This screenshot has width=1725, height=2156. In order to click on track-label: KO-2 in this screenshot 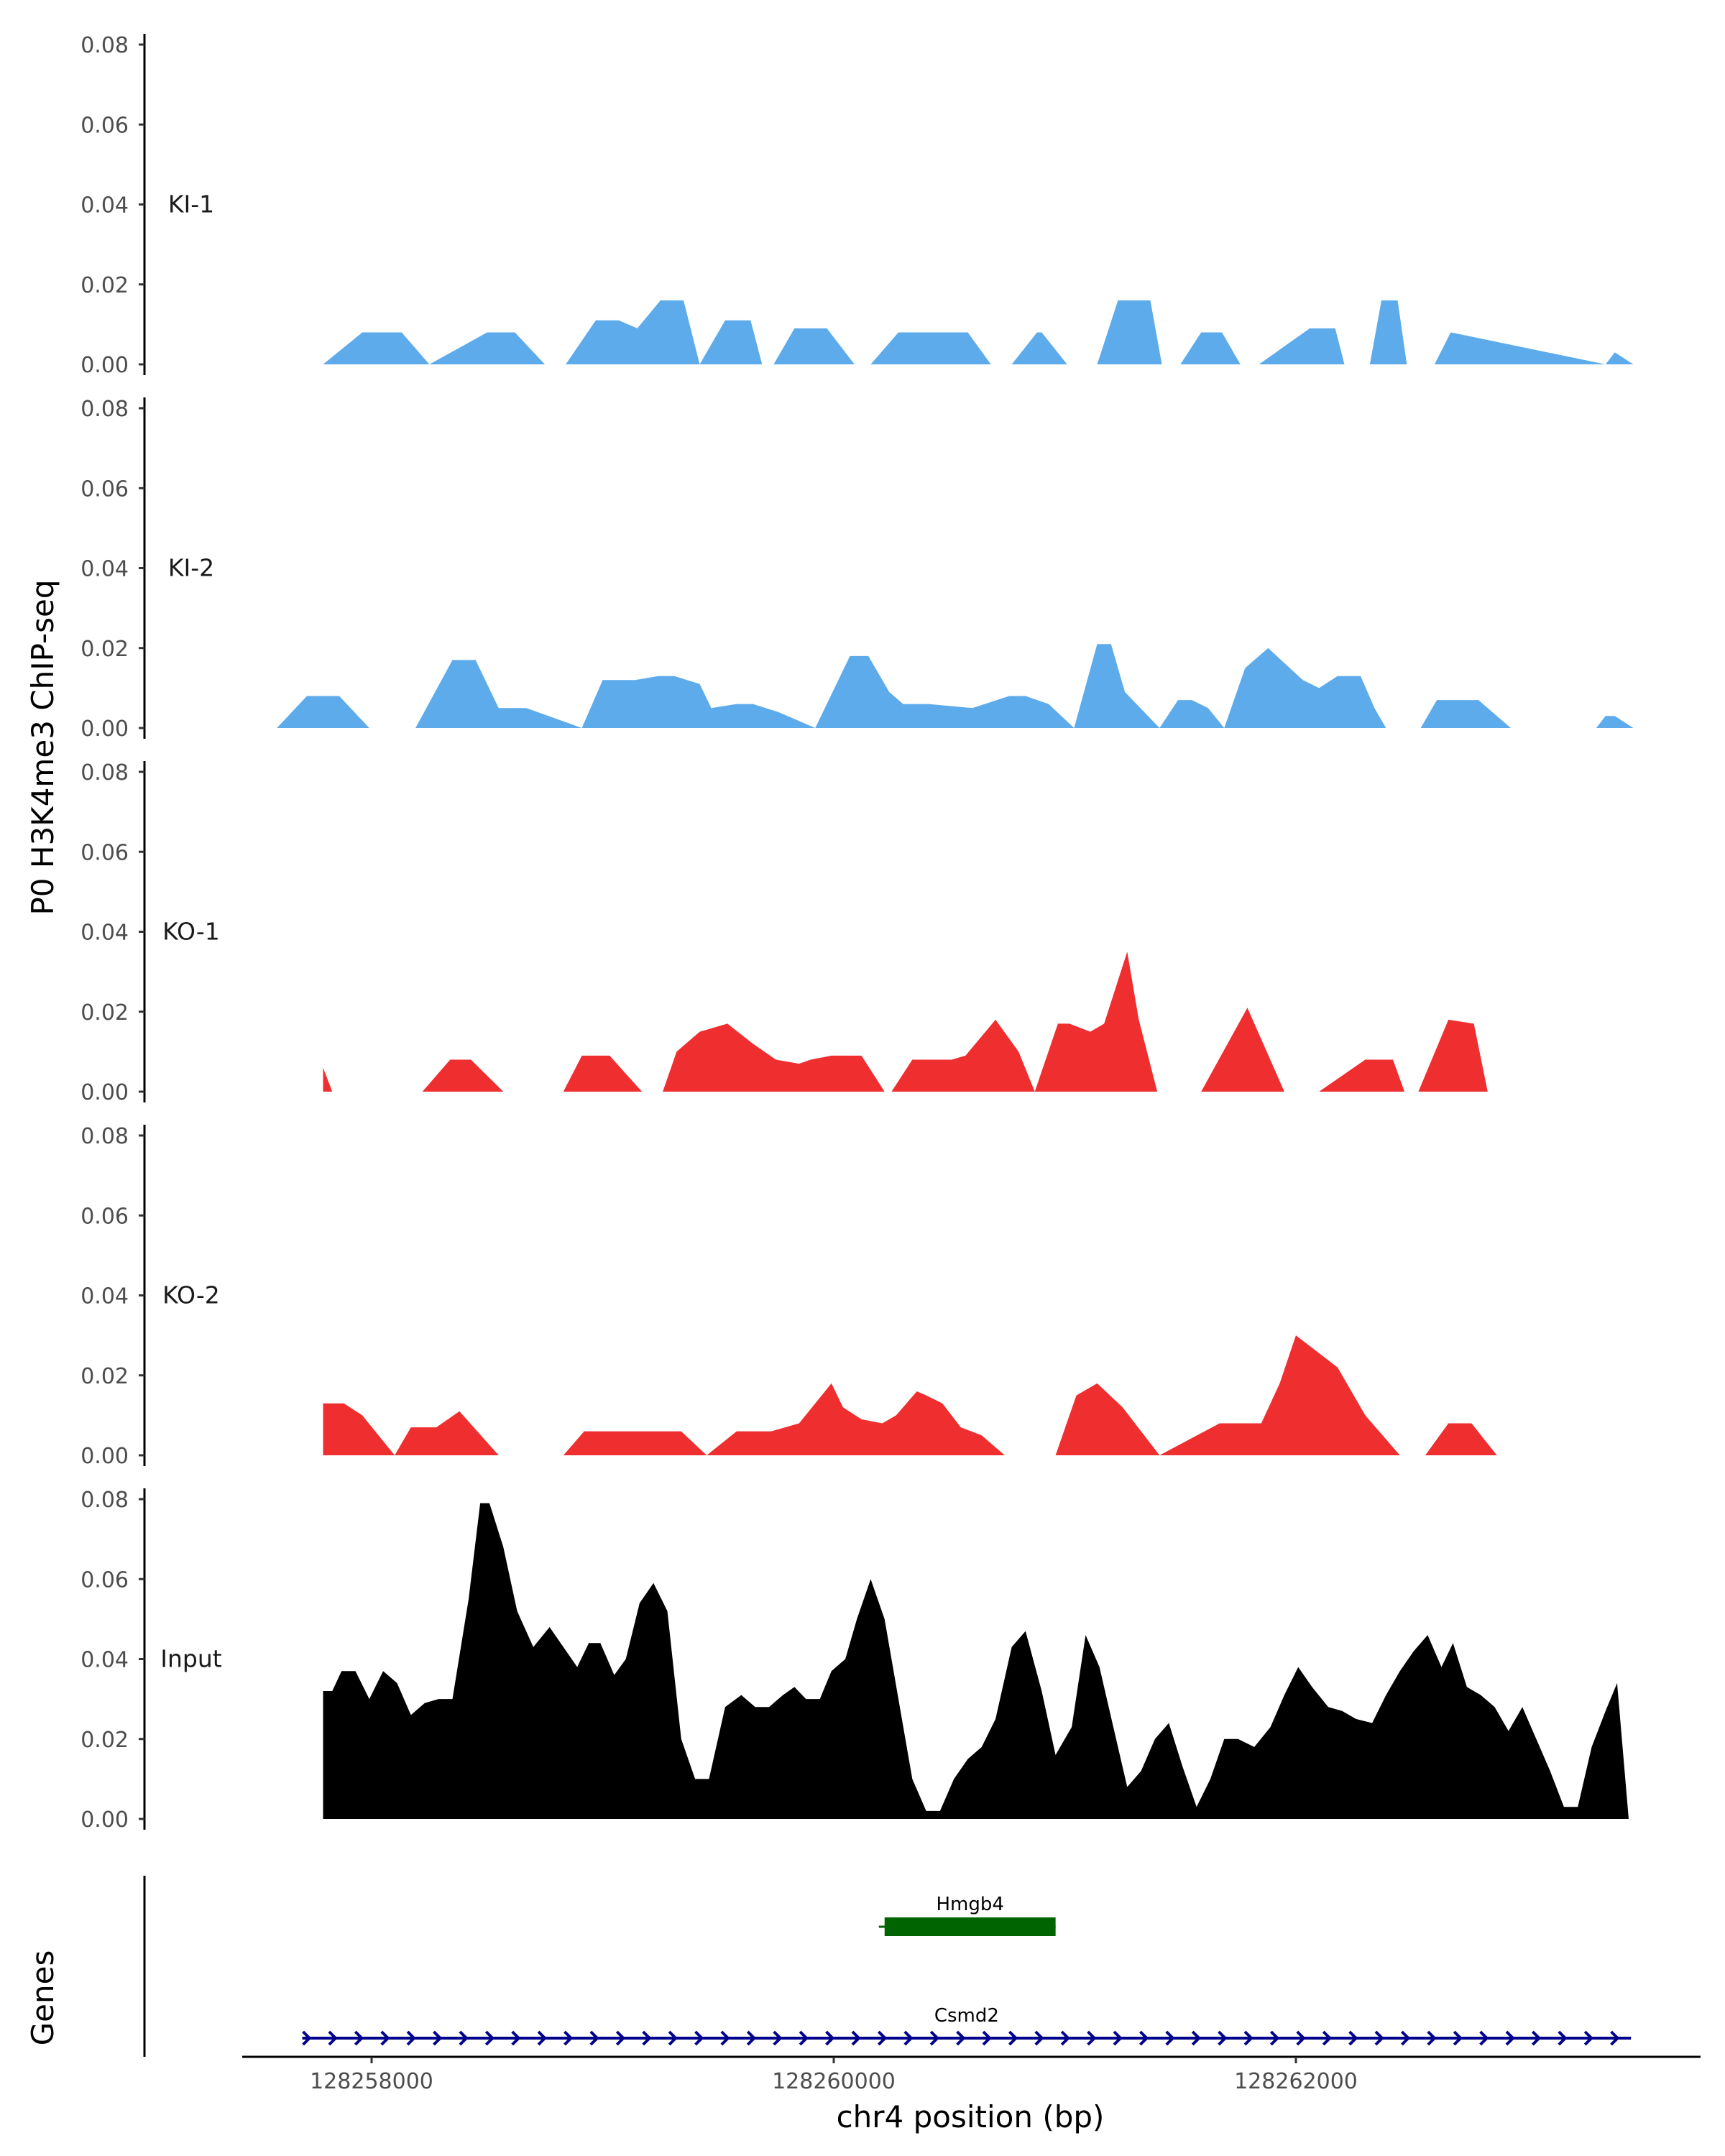, I will do `click(191, 1295)`.